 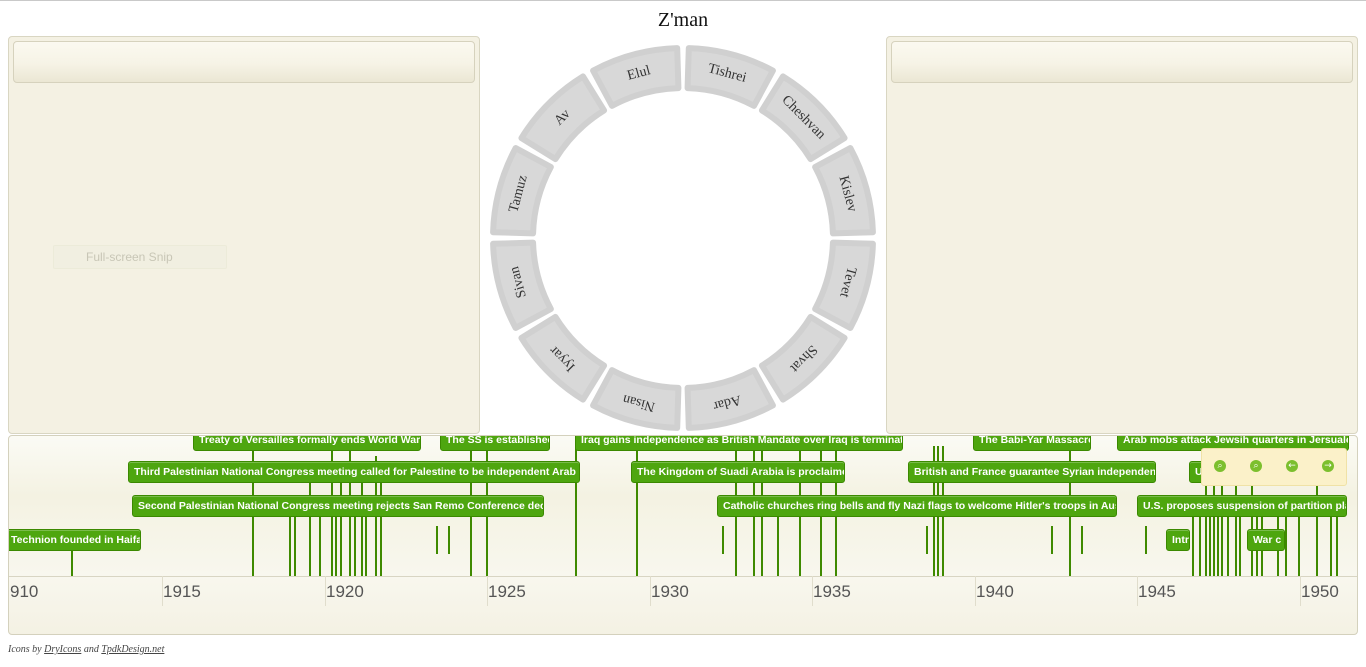 I want to click on month-segment-tishrei, so click(x=730, y=77).